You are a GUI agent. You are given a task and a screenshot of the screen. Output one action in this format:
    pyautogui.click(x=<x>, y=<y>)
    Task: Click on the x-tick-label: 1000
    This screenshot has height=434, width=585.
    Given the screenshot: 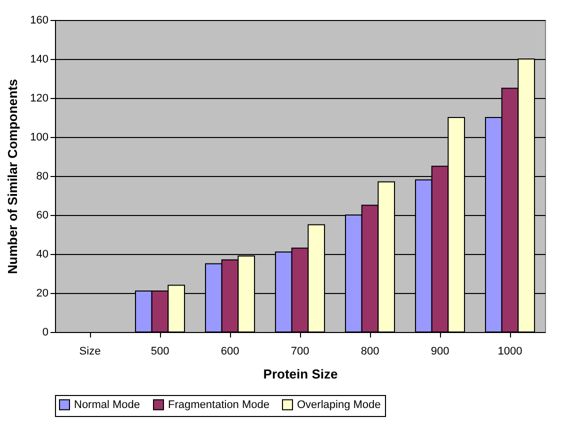 What is the action you would take?
    pyautogui.click(x=510, y=352)
    